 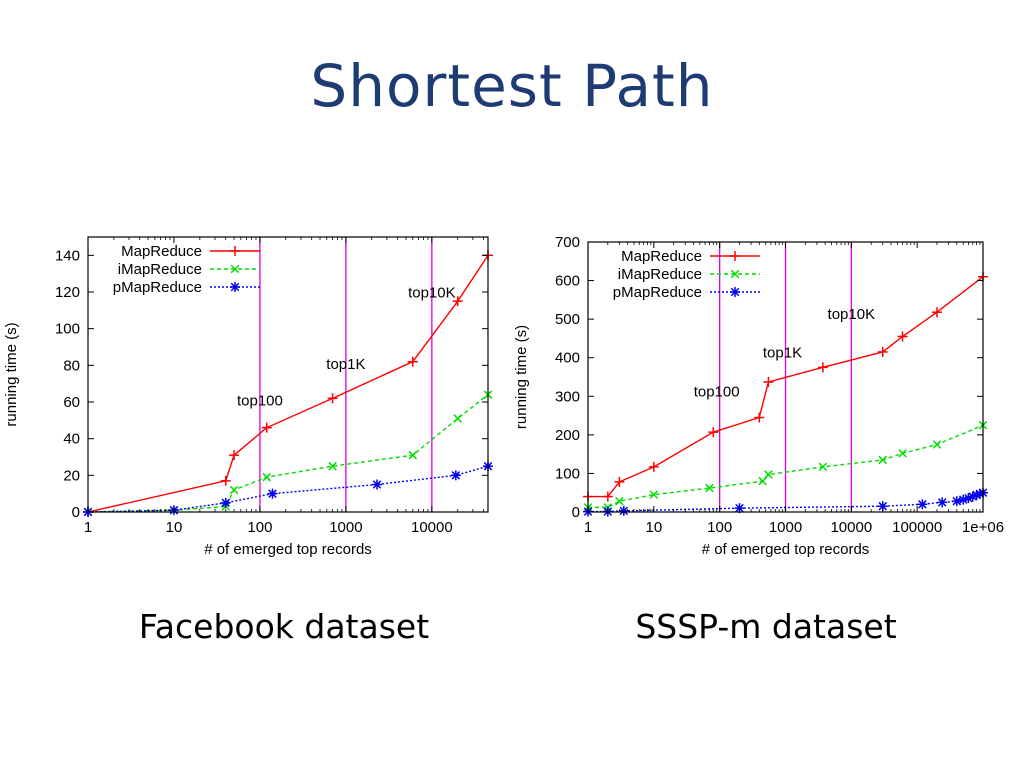 What do you see at coordinates (288, 453) in the screenshot?
I see `series-line-imapreduce` at bounding box center [288, 453].